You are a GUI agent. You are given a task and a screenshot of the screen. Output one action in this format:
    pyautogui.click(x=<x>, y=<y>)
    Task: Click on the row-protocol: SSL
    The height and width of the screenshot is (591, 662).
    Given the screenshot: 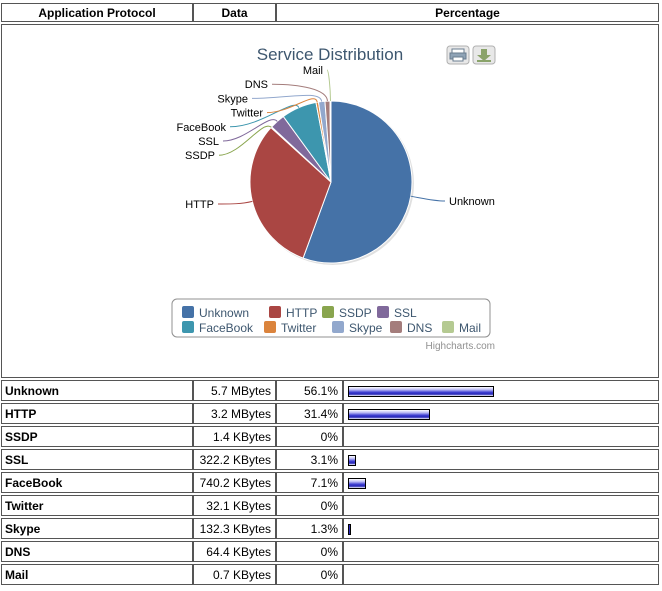 What is the action you would take?
    pyautogui.click(x=97, y=459)
    